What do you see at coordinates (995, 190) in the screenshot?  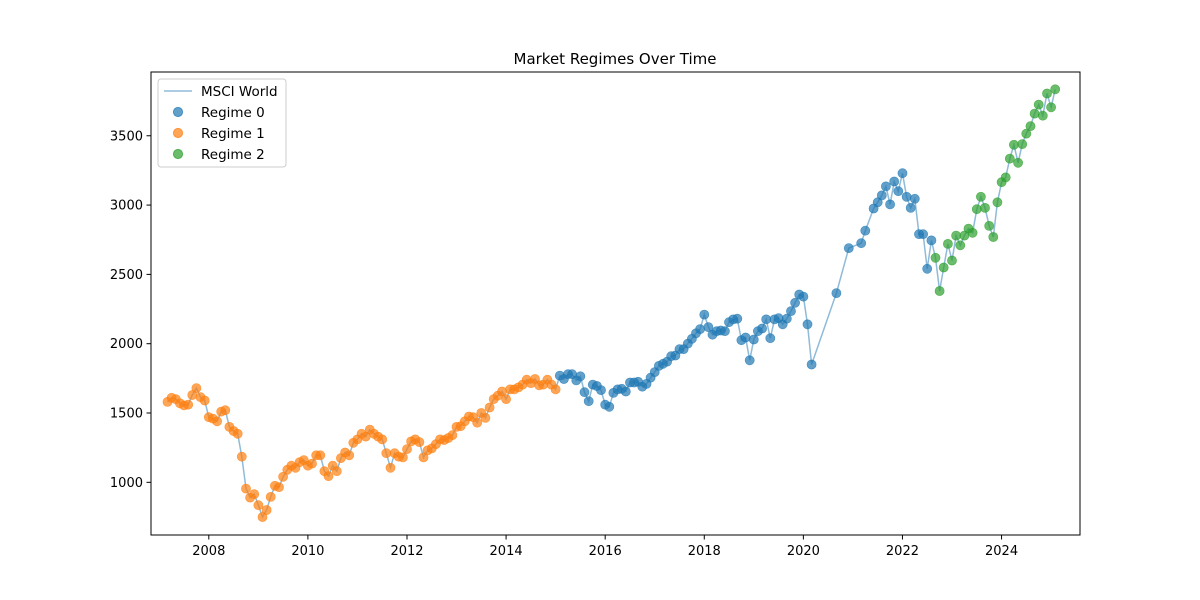 I see `regime-2-points` at bounding box center [995, 190].